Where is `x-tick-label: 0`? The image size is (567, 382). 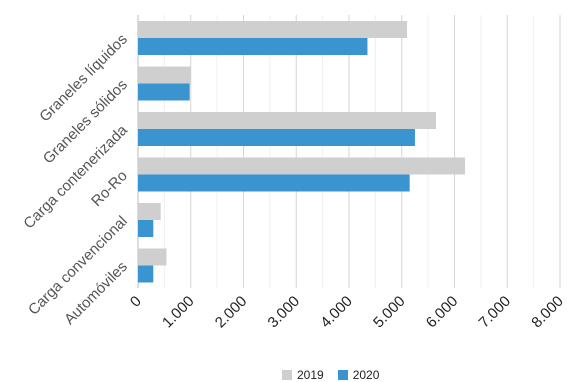
x-tick-label: 0 is located at coordinates (136, 302).